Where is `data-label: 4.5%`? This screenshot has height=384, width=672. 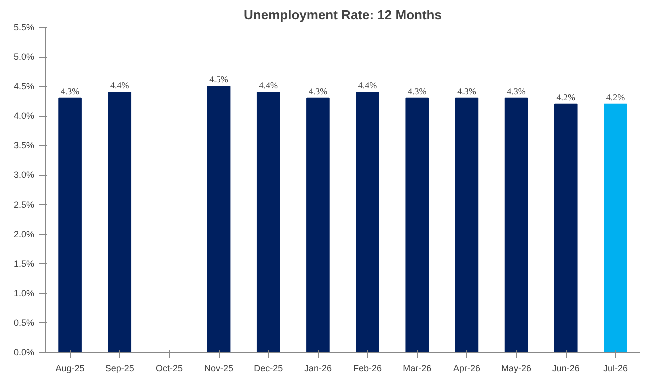 data-label: 4.5% is located at coordinates (219, 79).